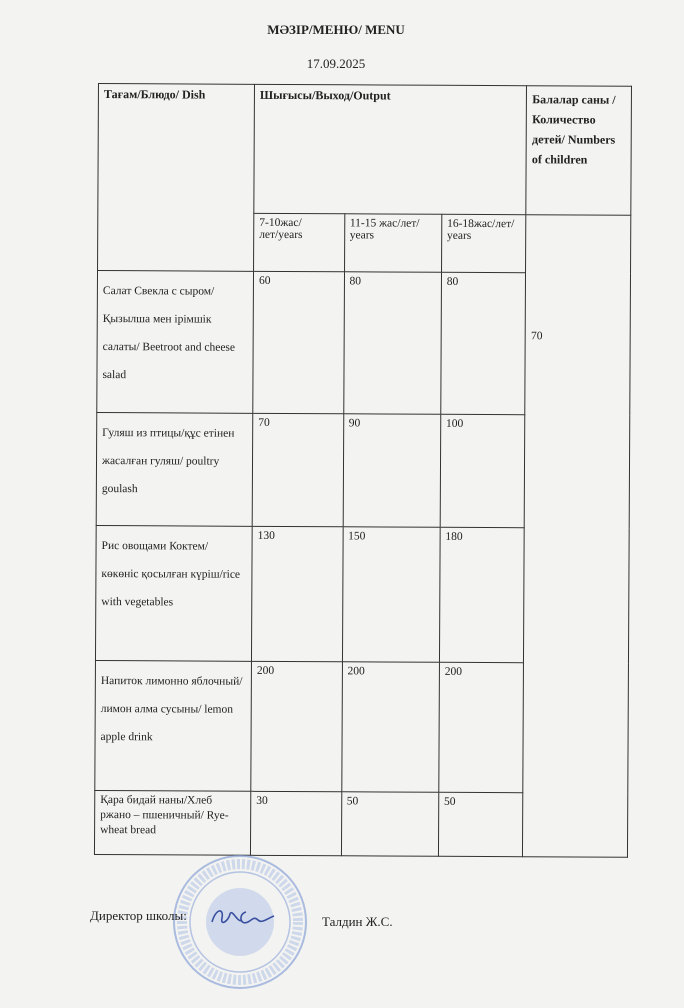 This screenshot has width=684, height=1008. Describe the element at coordinates (482, 471) in the screenshot. I see `output-value: 100` at that location.